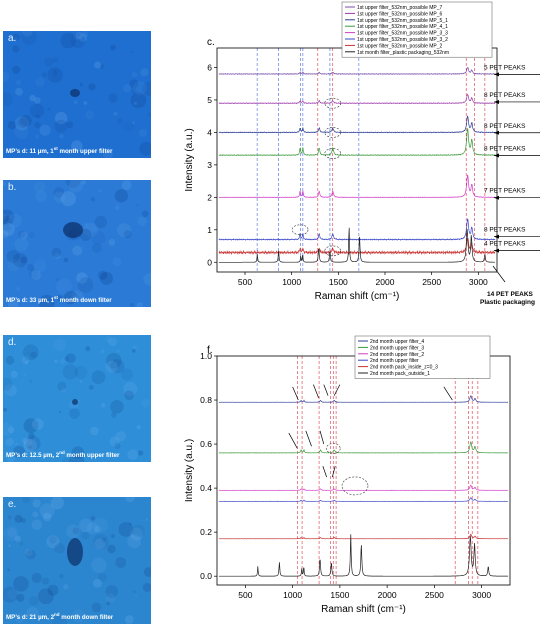 The height and width of the screenshot is (635, 550). Describe the element at coordinates (507, 302) in the screenshot. I see `bottom-note-line-2: Plastic packaging` at that location.